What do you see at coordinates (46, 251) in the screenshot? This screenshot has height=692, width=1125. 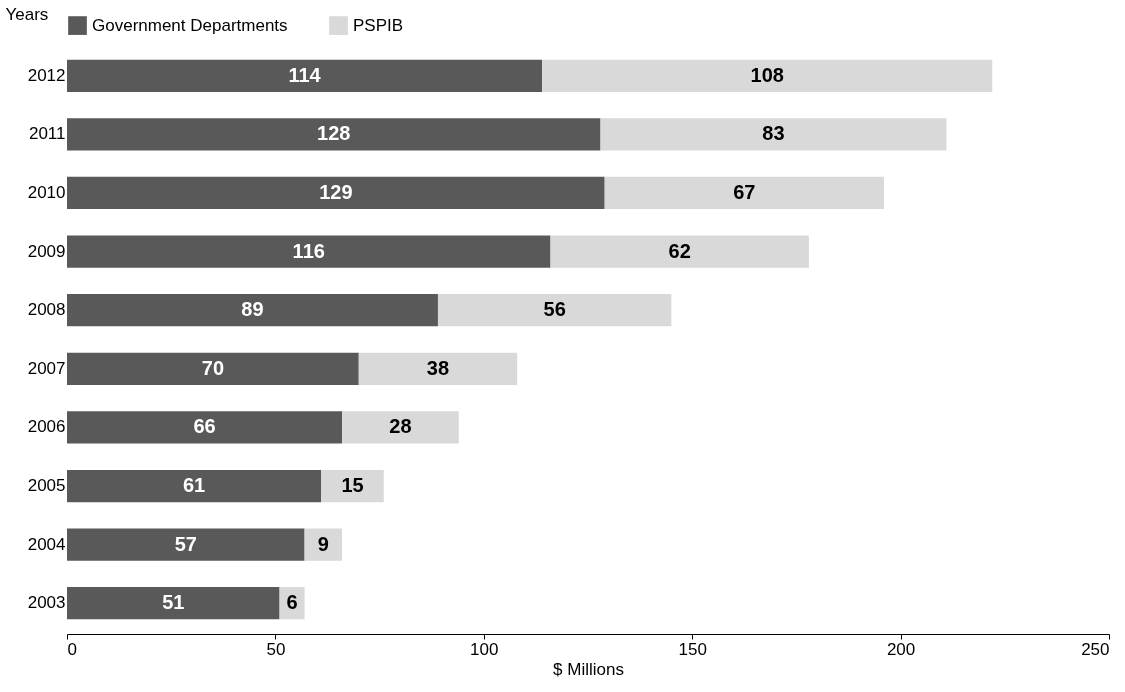 I see `y-tick-label: 2009` at bounding box center [46, 251].